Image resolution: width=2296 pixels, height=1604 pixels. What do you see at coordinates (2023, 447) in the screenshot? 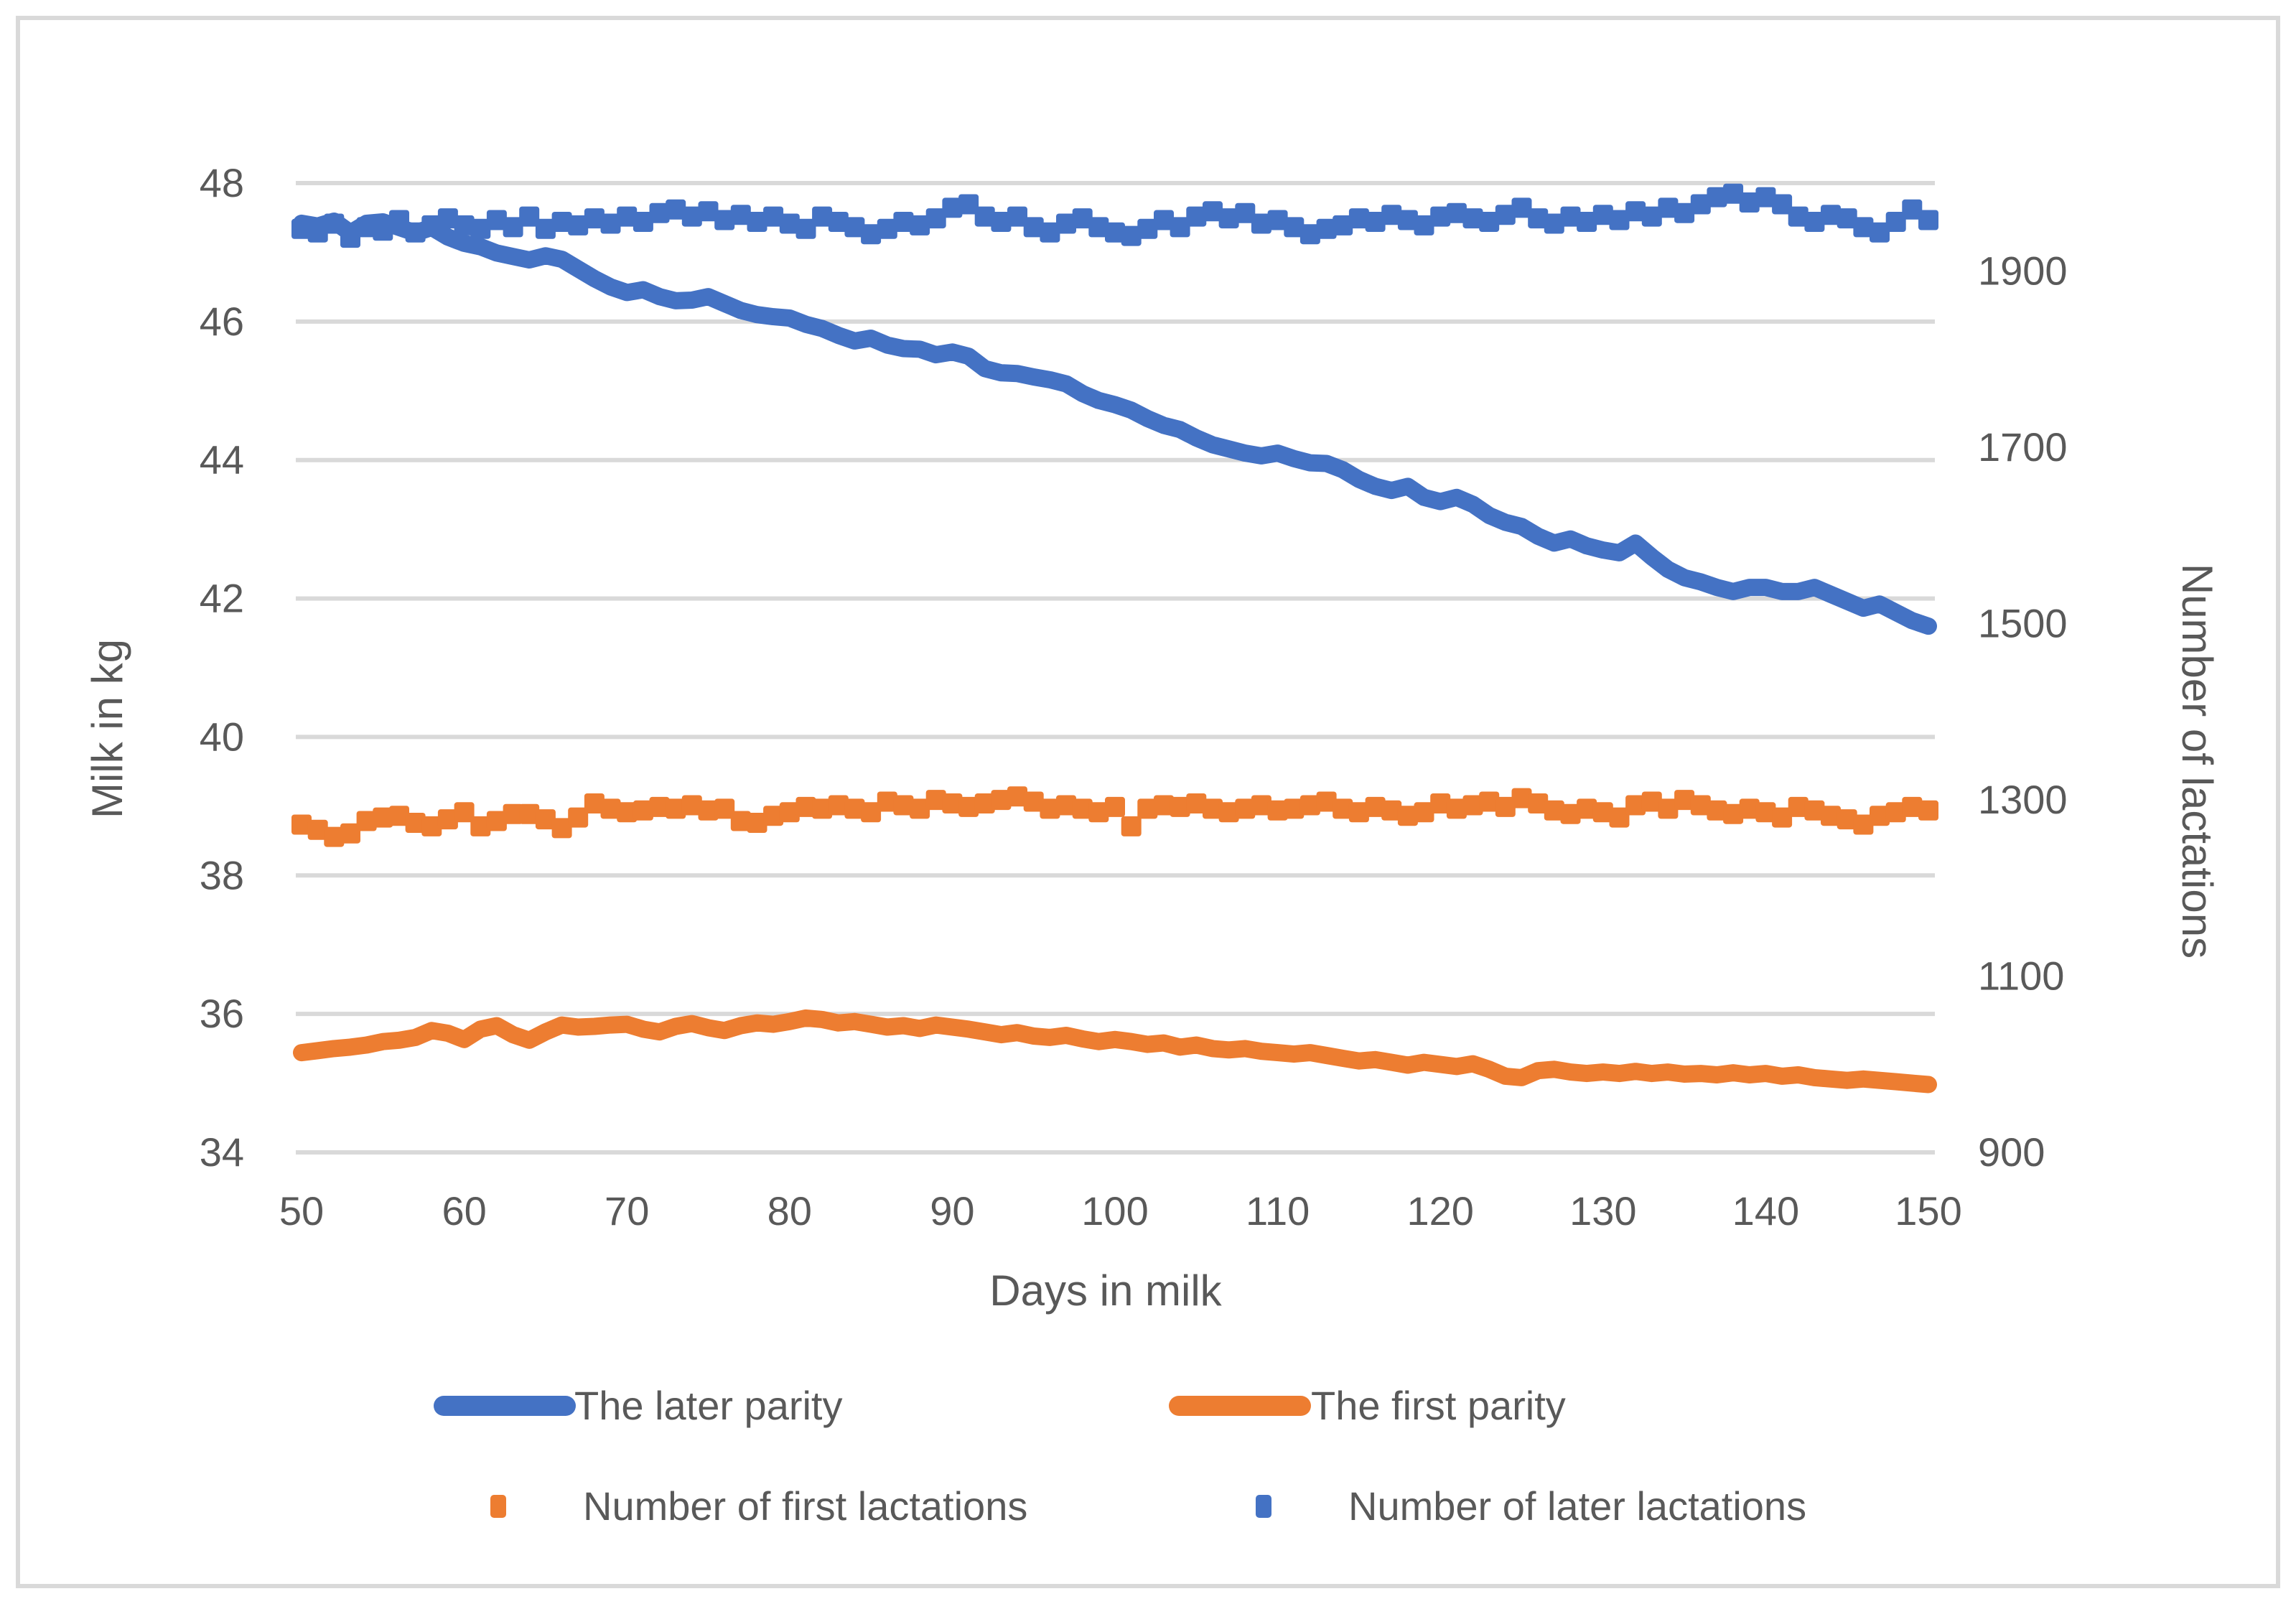
I see `y-right-tick-label-1700: 1700` at bounding box center [2023, 447].